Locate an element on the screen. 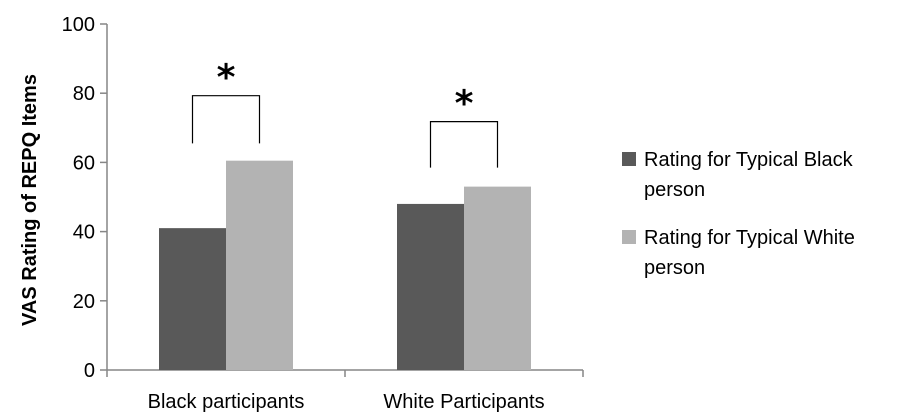  x-category-label: Black participants is located at coordinates (226, 402).